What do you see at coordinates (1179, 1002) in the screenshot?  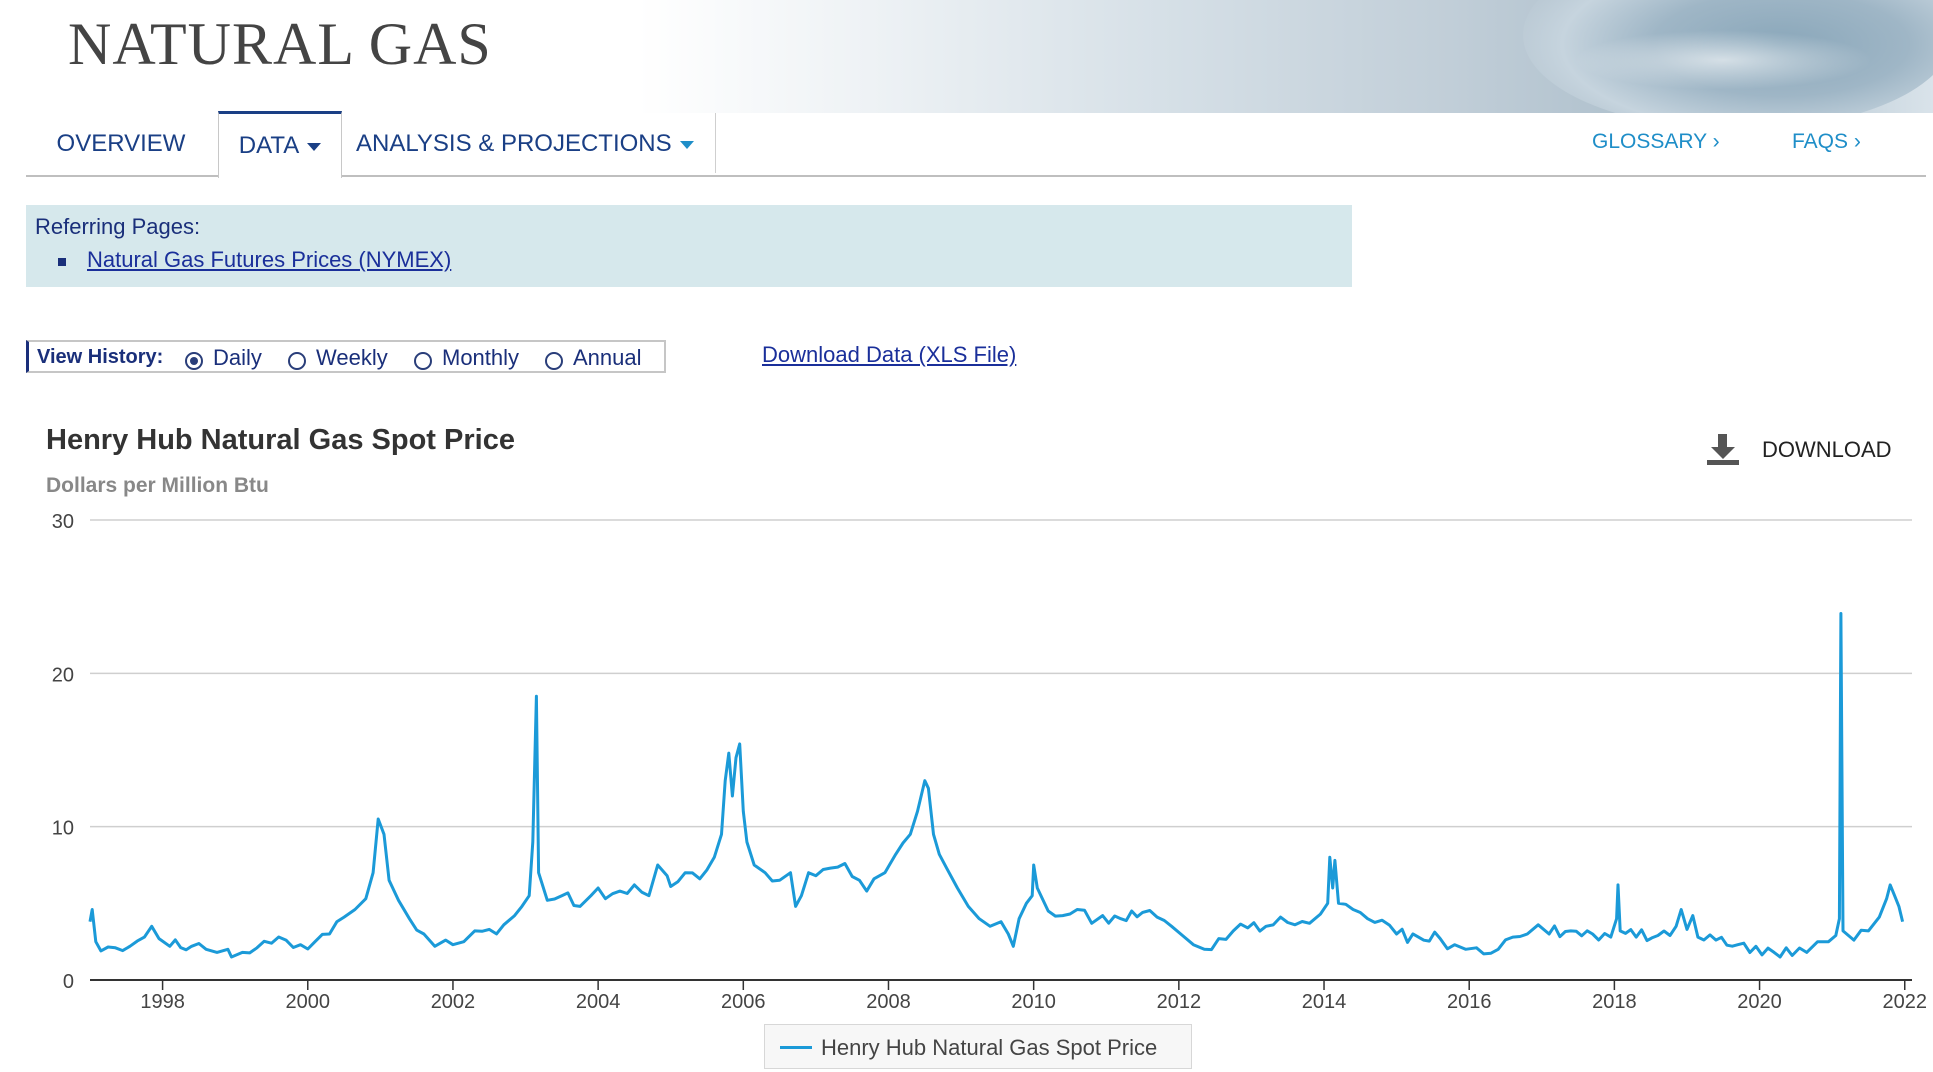 I see `x-tick-label: 2012` at bounding box center [1179, 1002].